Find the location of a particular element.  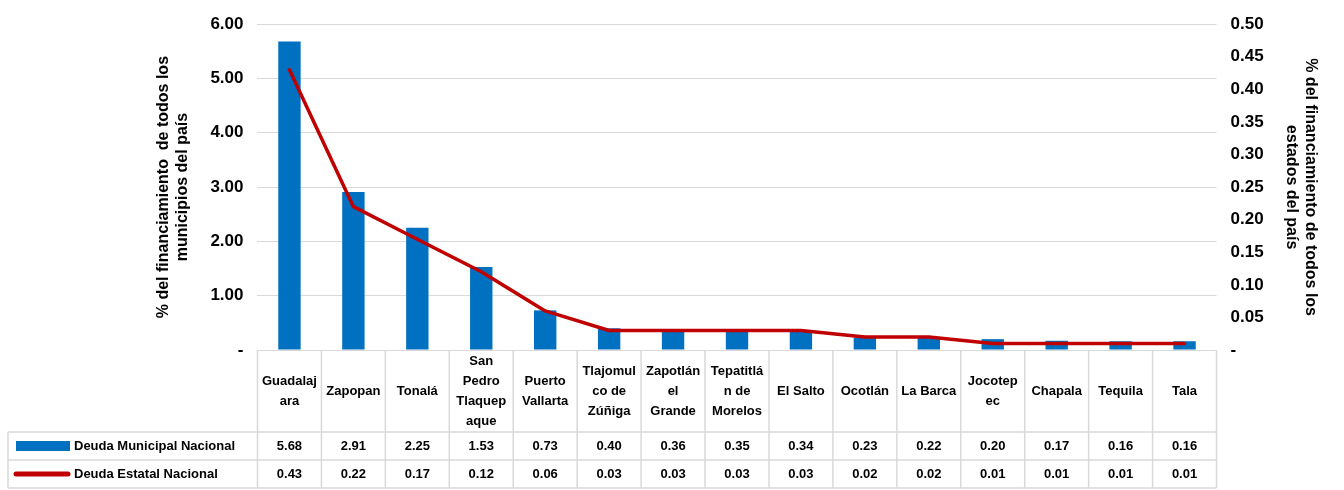

x-tick-label: Ocotlán is located at coordinates (865, 390).